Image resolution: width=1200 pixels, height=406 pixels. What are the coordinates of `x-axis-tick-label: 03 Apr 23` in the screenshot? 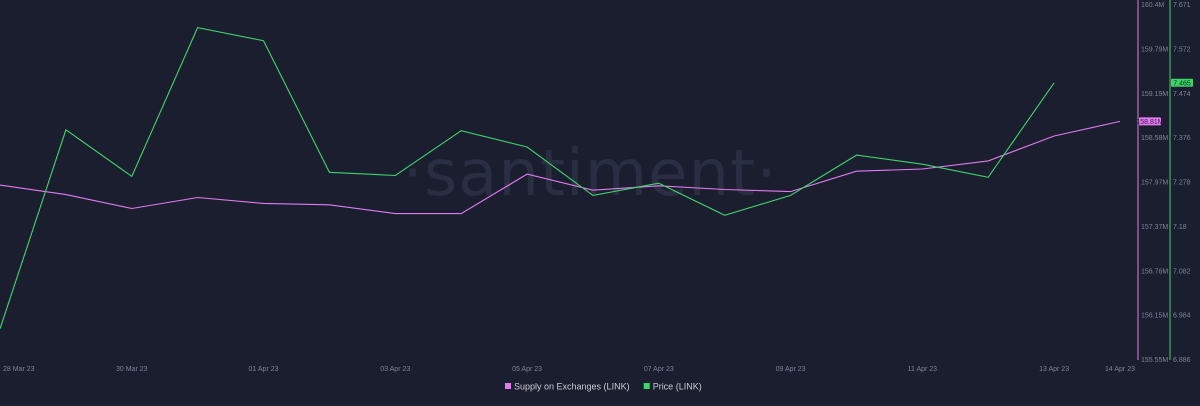 It's located at (395, 369).